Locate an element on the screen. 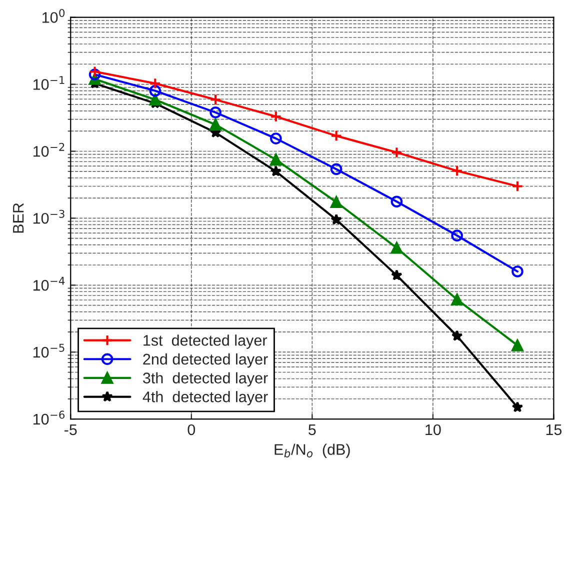  y-tick-label: 10$^{−6}$ is located at coordinates (49, 417).